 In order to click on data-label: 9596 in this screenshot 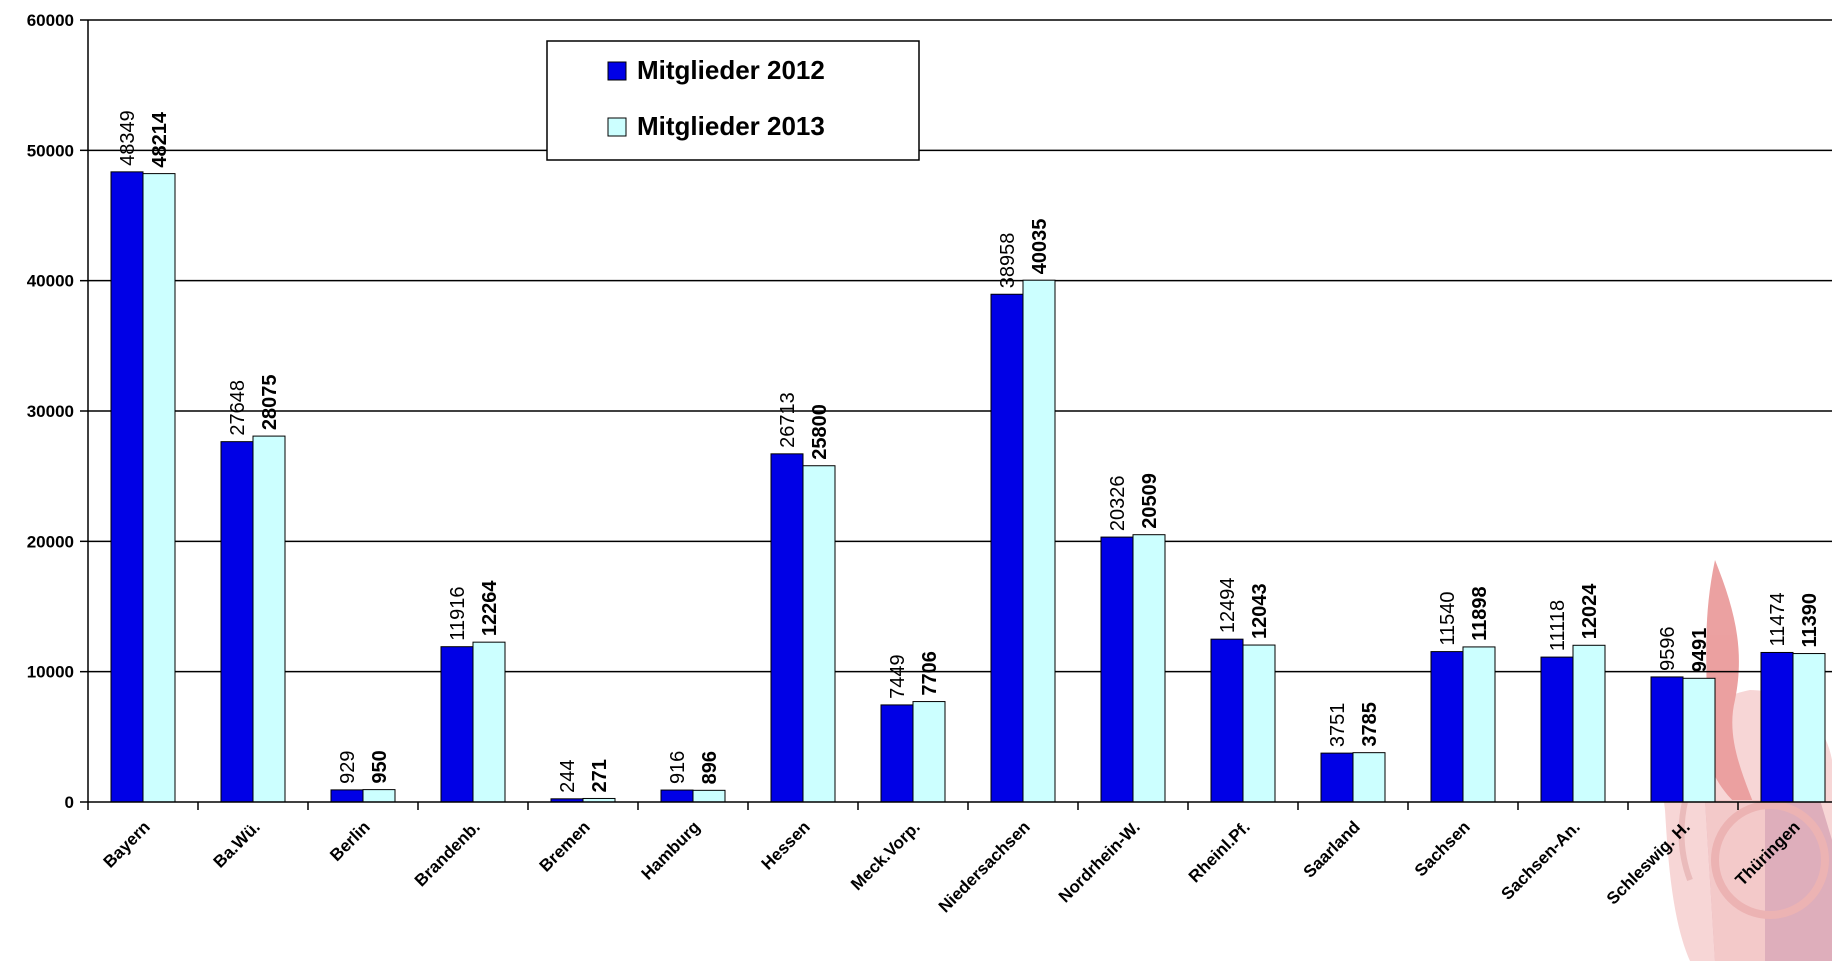, I will do `click(1668, 648)`.